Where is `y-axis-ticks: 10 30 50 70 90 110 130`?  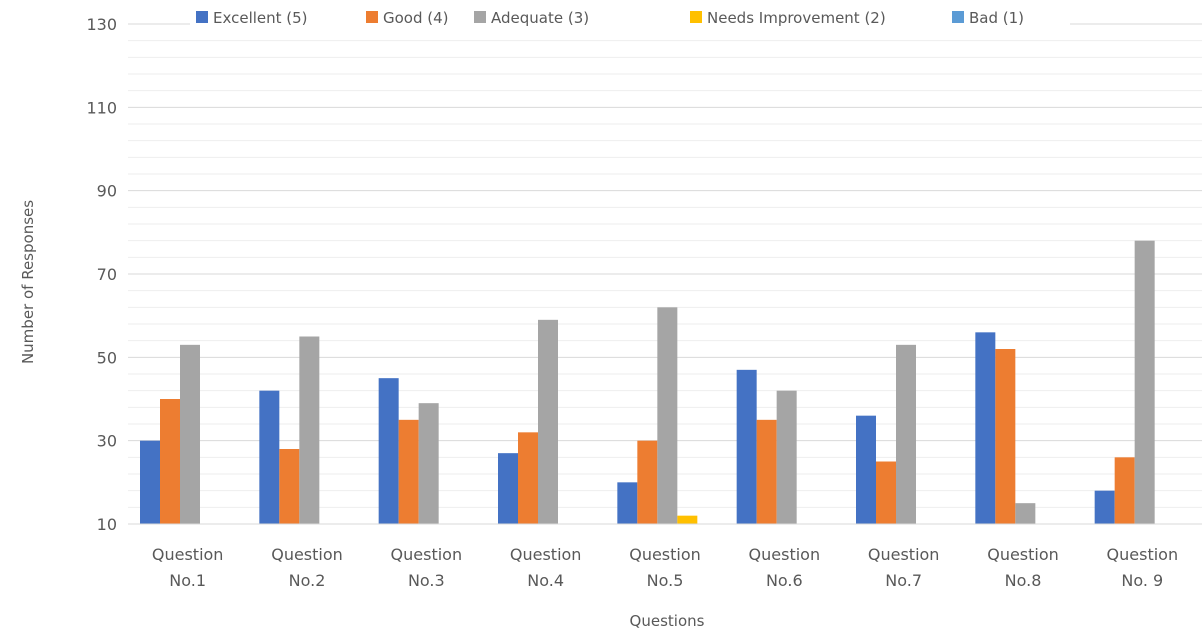 y-axis-ticks: 10 30 50 70 90 110 130 is located at coordinates (101, 274).